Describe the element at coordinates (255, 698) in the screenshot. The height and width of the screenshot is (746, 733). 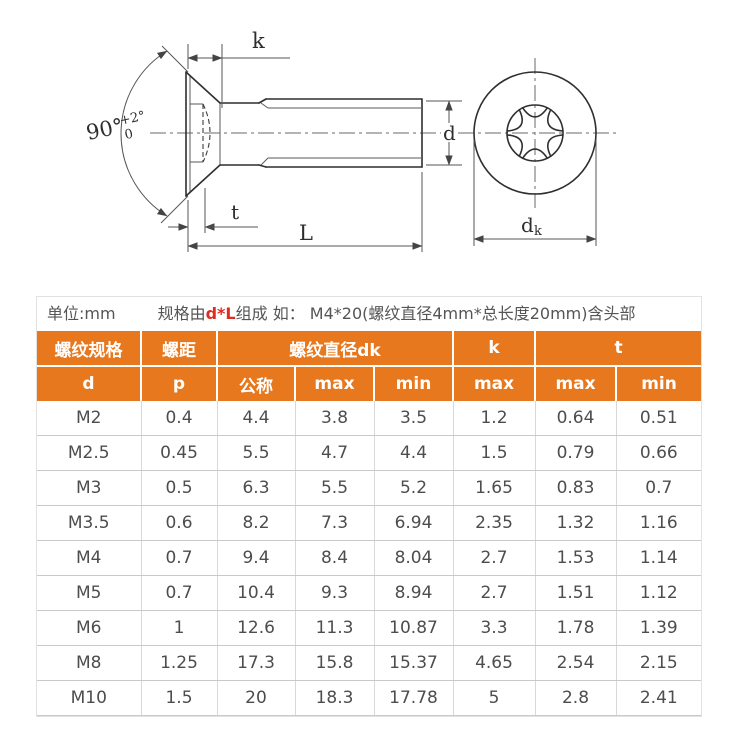
I see `table-cell: 20` at that location.